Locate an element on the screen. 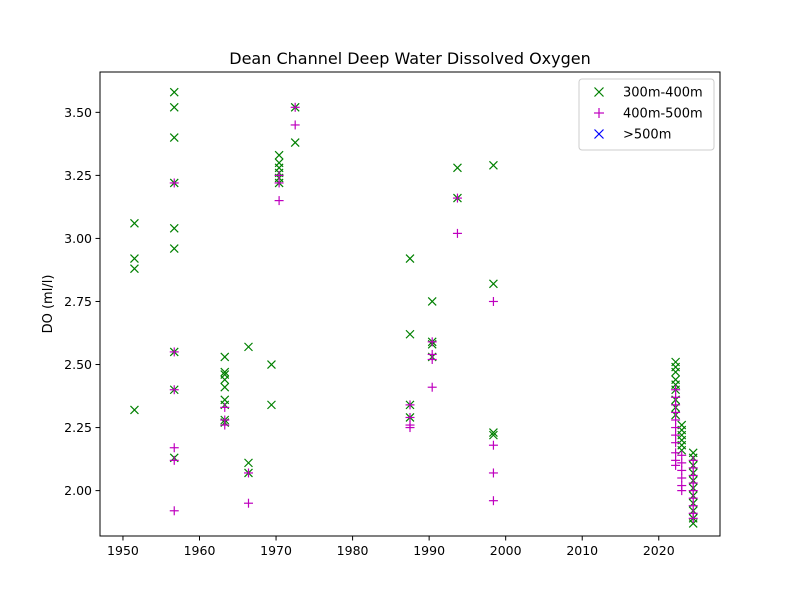  x-tick-label: 2020 is located at coordinates (659, 550).